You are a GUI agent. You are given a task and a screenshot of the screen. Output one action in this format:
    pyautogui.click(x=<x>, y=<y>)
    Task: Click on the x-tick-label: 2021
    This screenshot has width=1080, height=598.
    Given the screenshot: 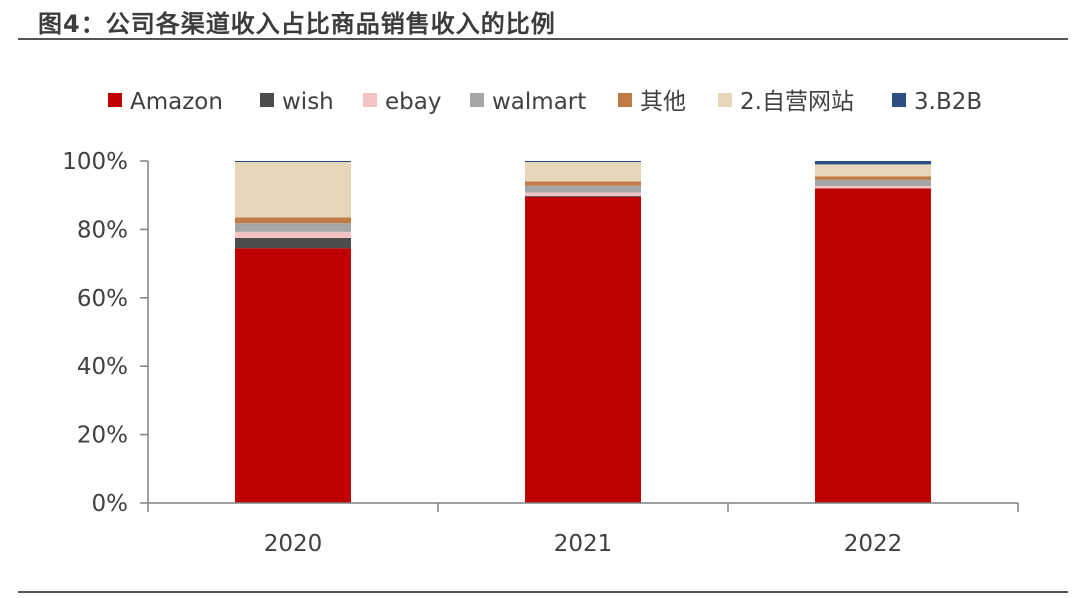 What is the action you would take?
    pyautogui.click(x=583, y=544)
    